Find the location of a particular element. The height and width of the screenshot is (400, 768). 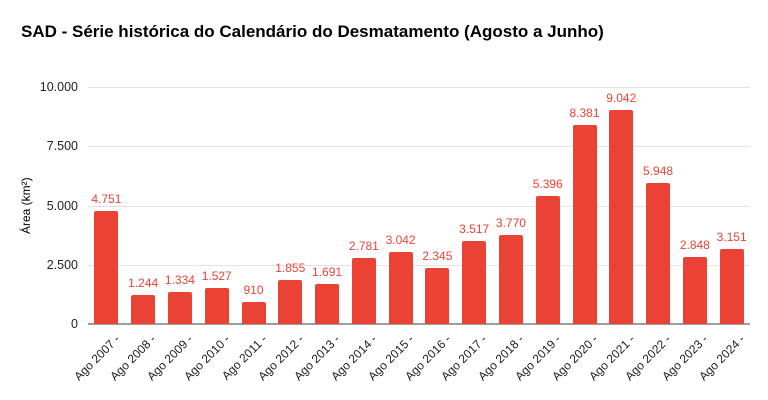

bar-value-label: 3.517 is located at coordinates (474, 228).